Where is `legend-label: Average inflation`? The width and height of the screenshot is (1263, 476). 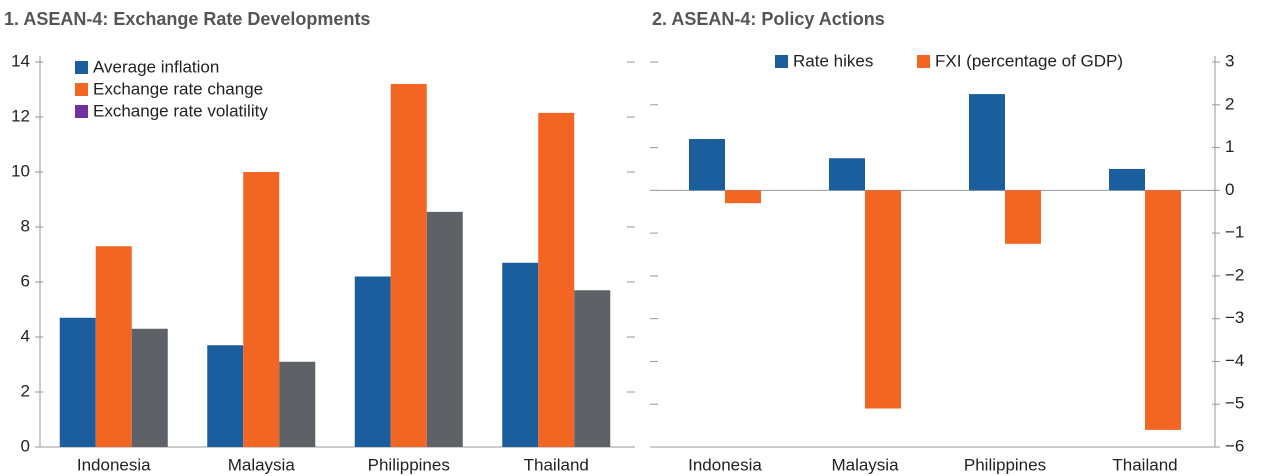 legend-label: Average inflation is located at coordinates (156, 66).